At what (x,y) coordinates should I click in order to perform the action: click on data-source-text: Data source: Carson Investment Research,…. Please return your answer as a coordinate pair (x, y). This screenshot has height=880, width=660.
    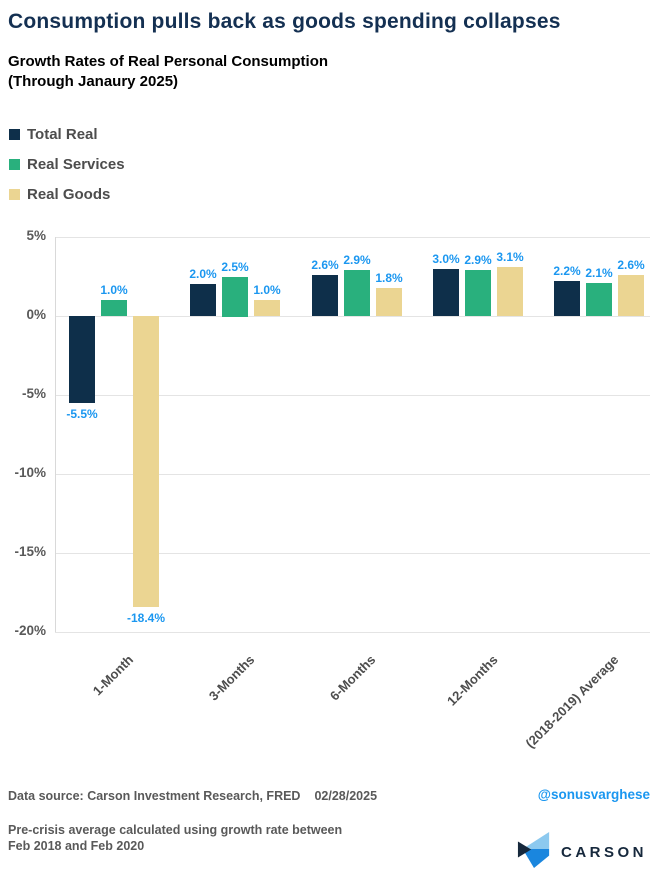
    Looking at the image, I should click on (193, 796).